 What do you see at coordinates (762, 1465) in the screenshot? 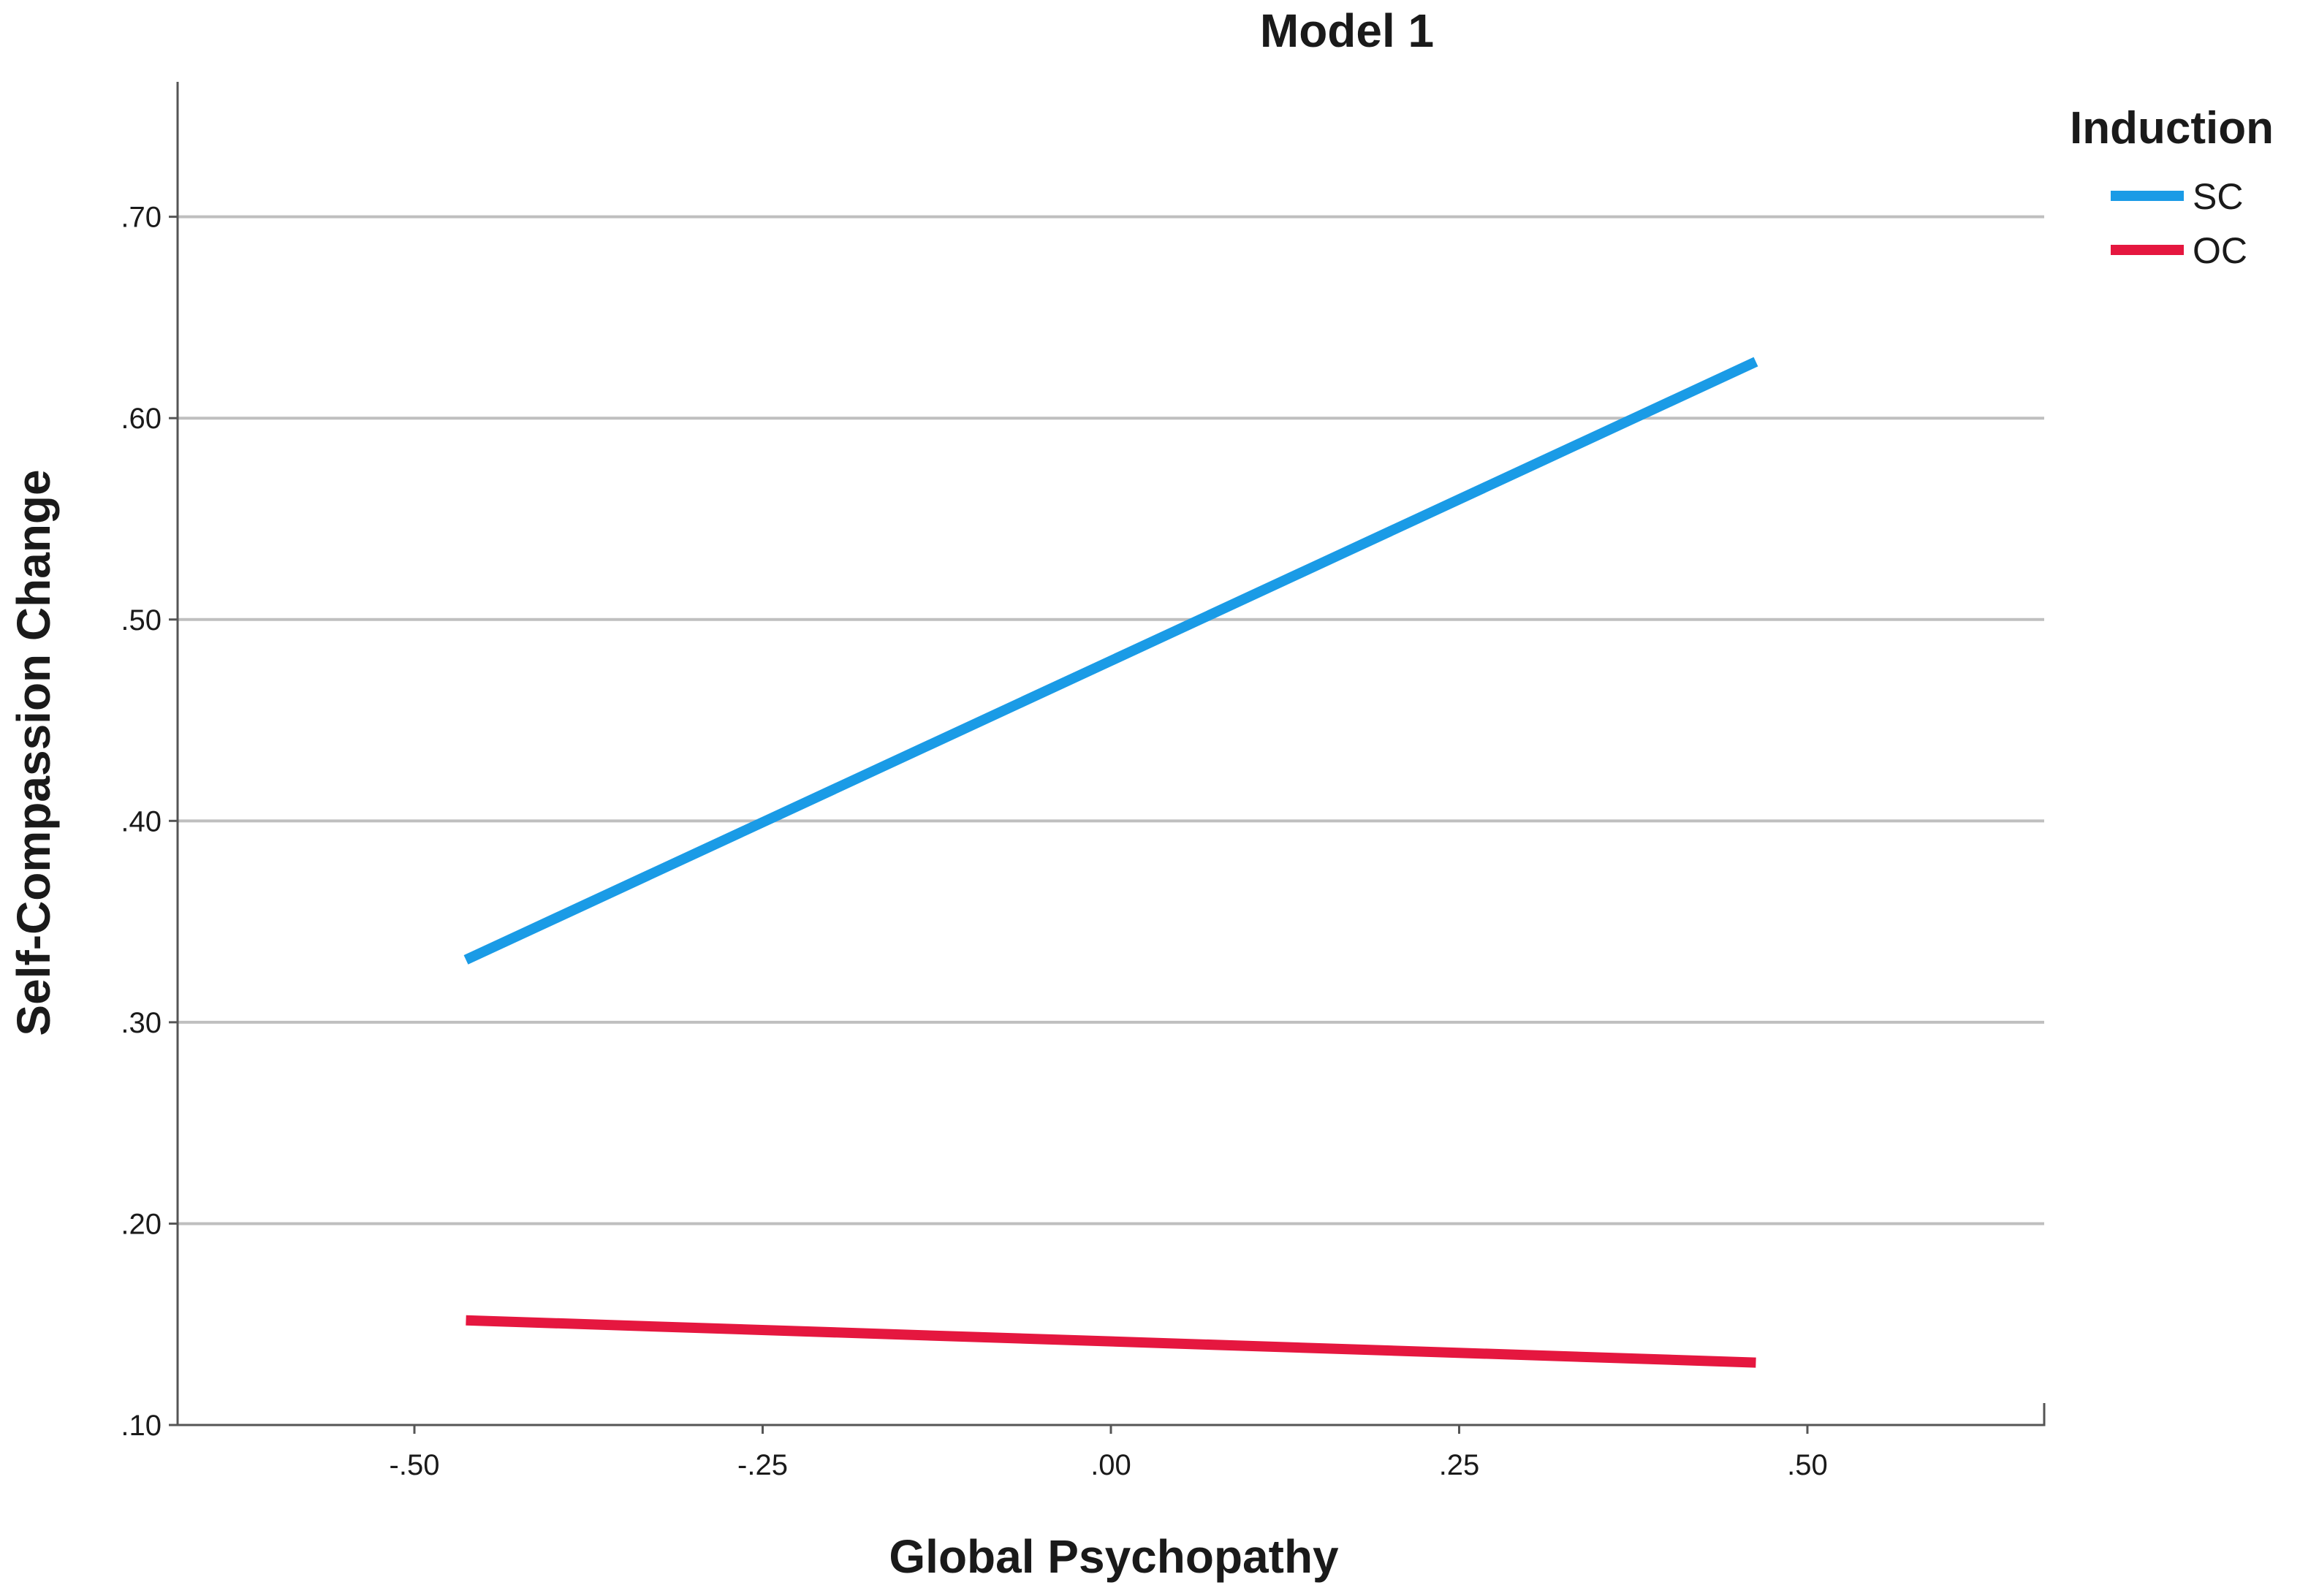
I see `x-tick-label: -.25` at bounding box center [762, 1465].